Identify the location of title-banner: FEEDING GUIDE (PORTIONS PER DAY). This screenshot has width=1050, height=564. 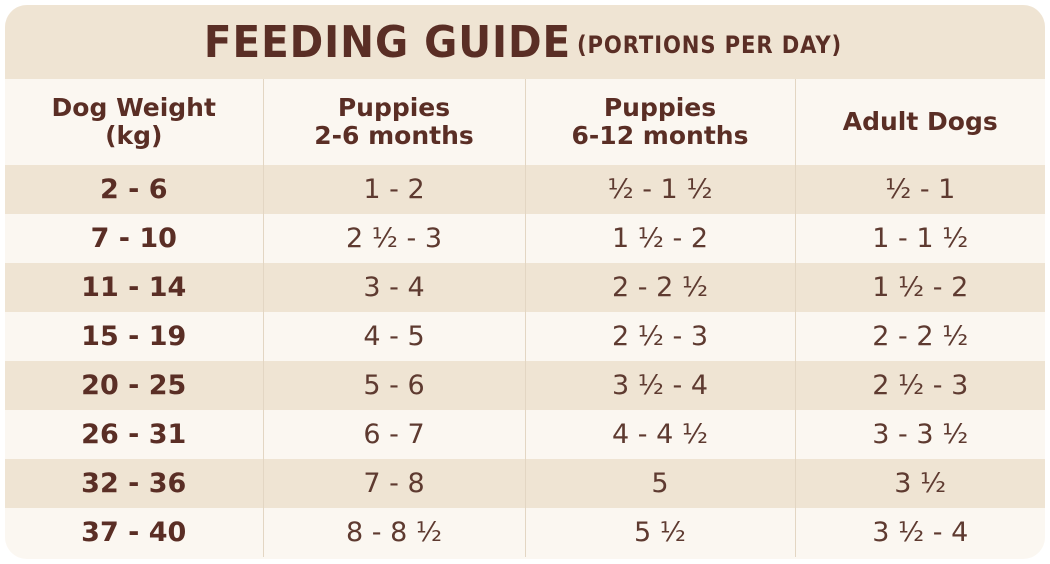
(525, 42).